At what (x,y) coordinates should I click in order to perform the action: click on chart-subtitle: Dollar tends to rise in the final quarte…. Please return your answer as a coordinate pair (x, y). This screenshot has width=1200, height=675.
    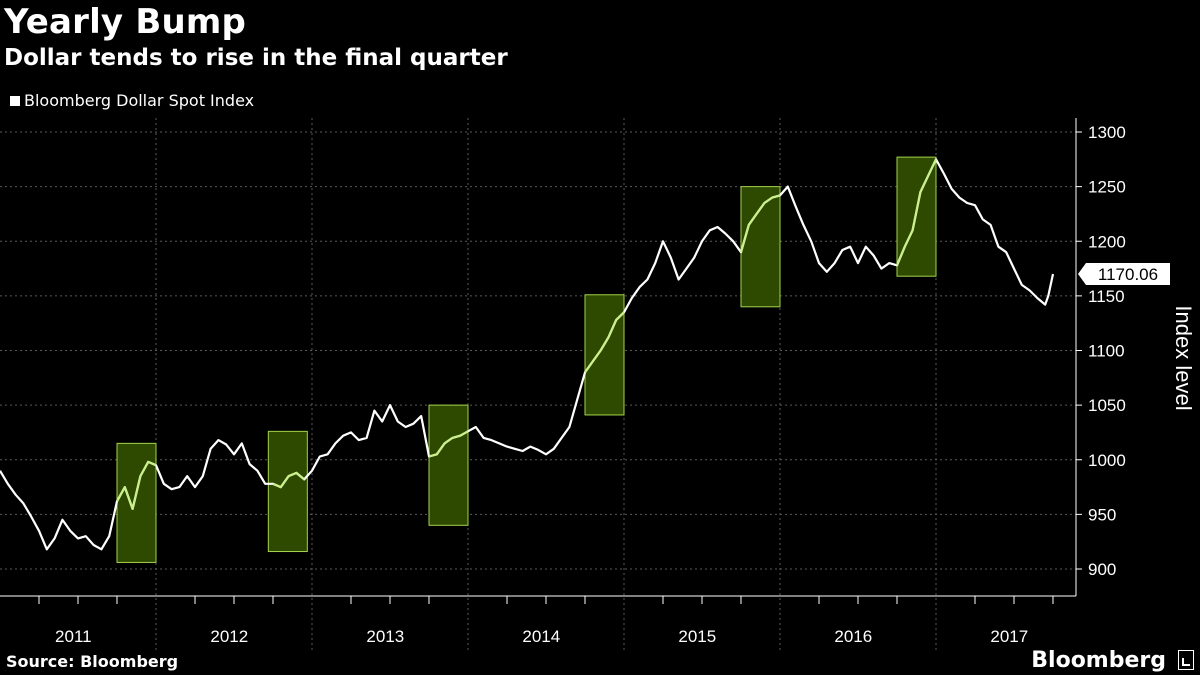
    Looking at the image, I should click on (256, 58).